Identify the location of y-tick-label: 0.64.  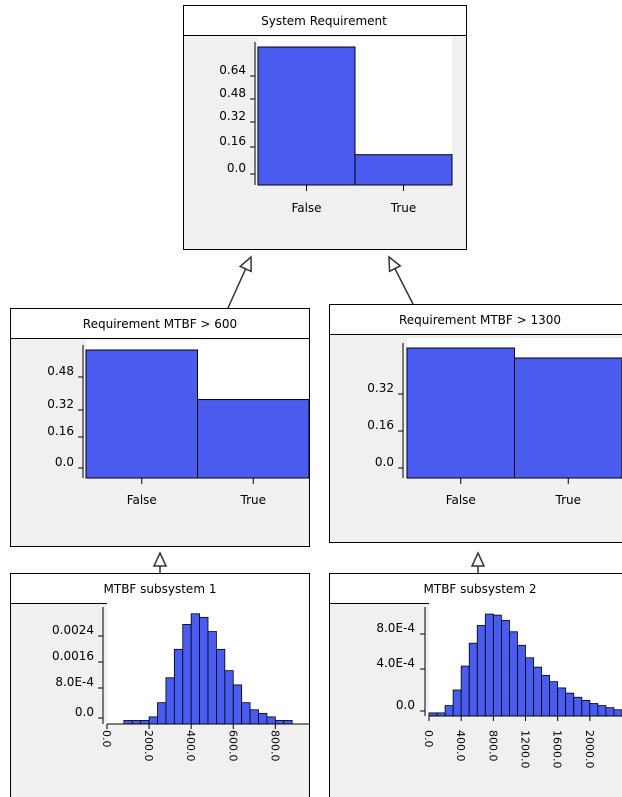
(232, 70).